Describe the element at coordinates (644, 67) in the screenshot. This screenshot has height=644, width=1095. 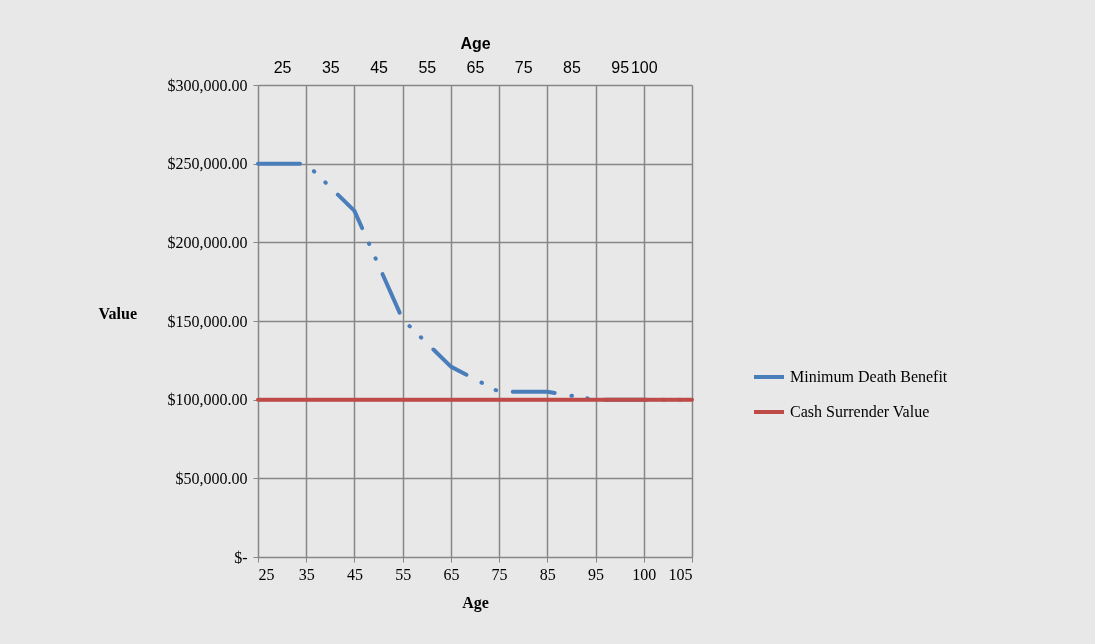
I see `x2-tick-label: 100` at that location.